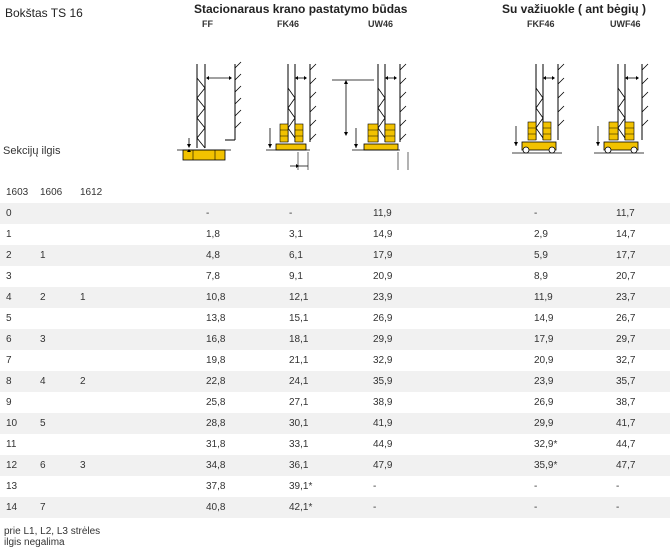 This screenshot has height=558, width=670. I want to click on cell-uwf46: 26,7, so click(626, 318).